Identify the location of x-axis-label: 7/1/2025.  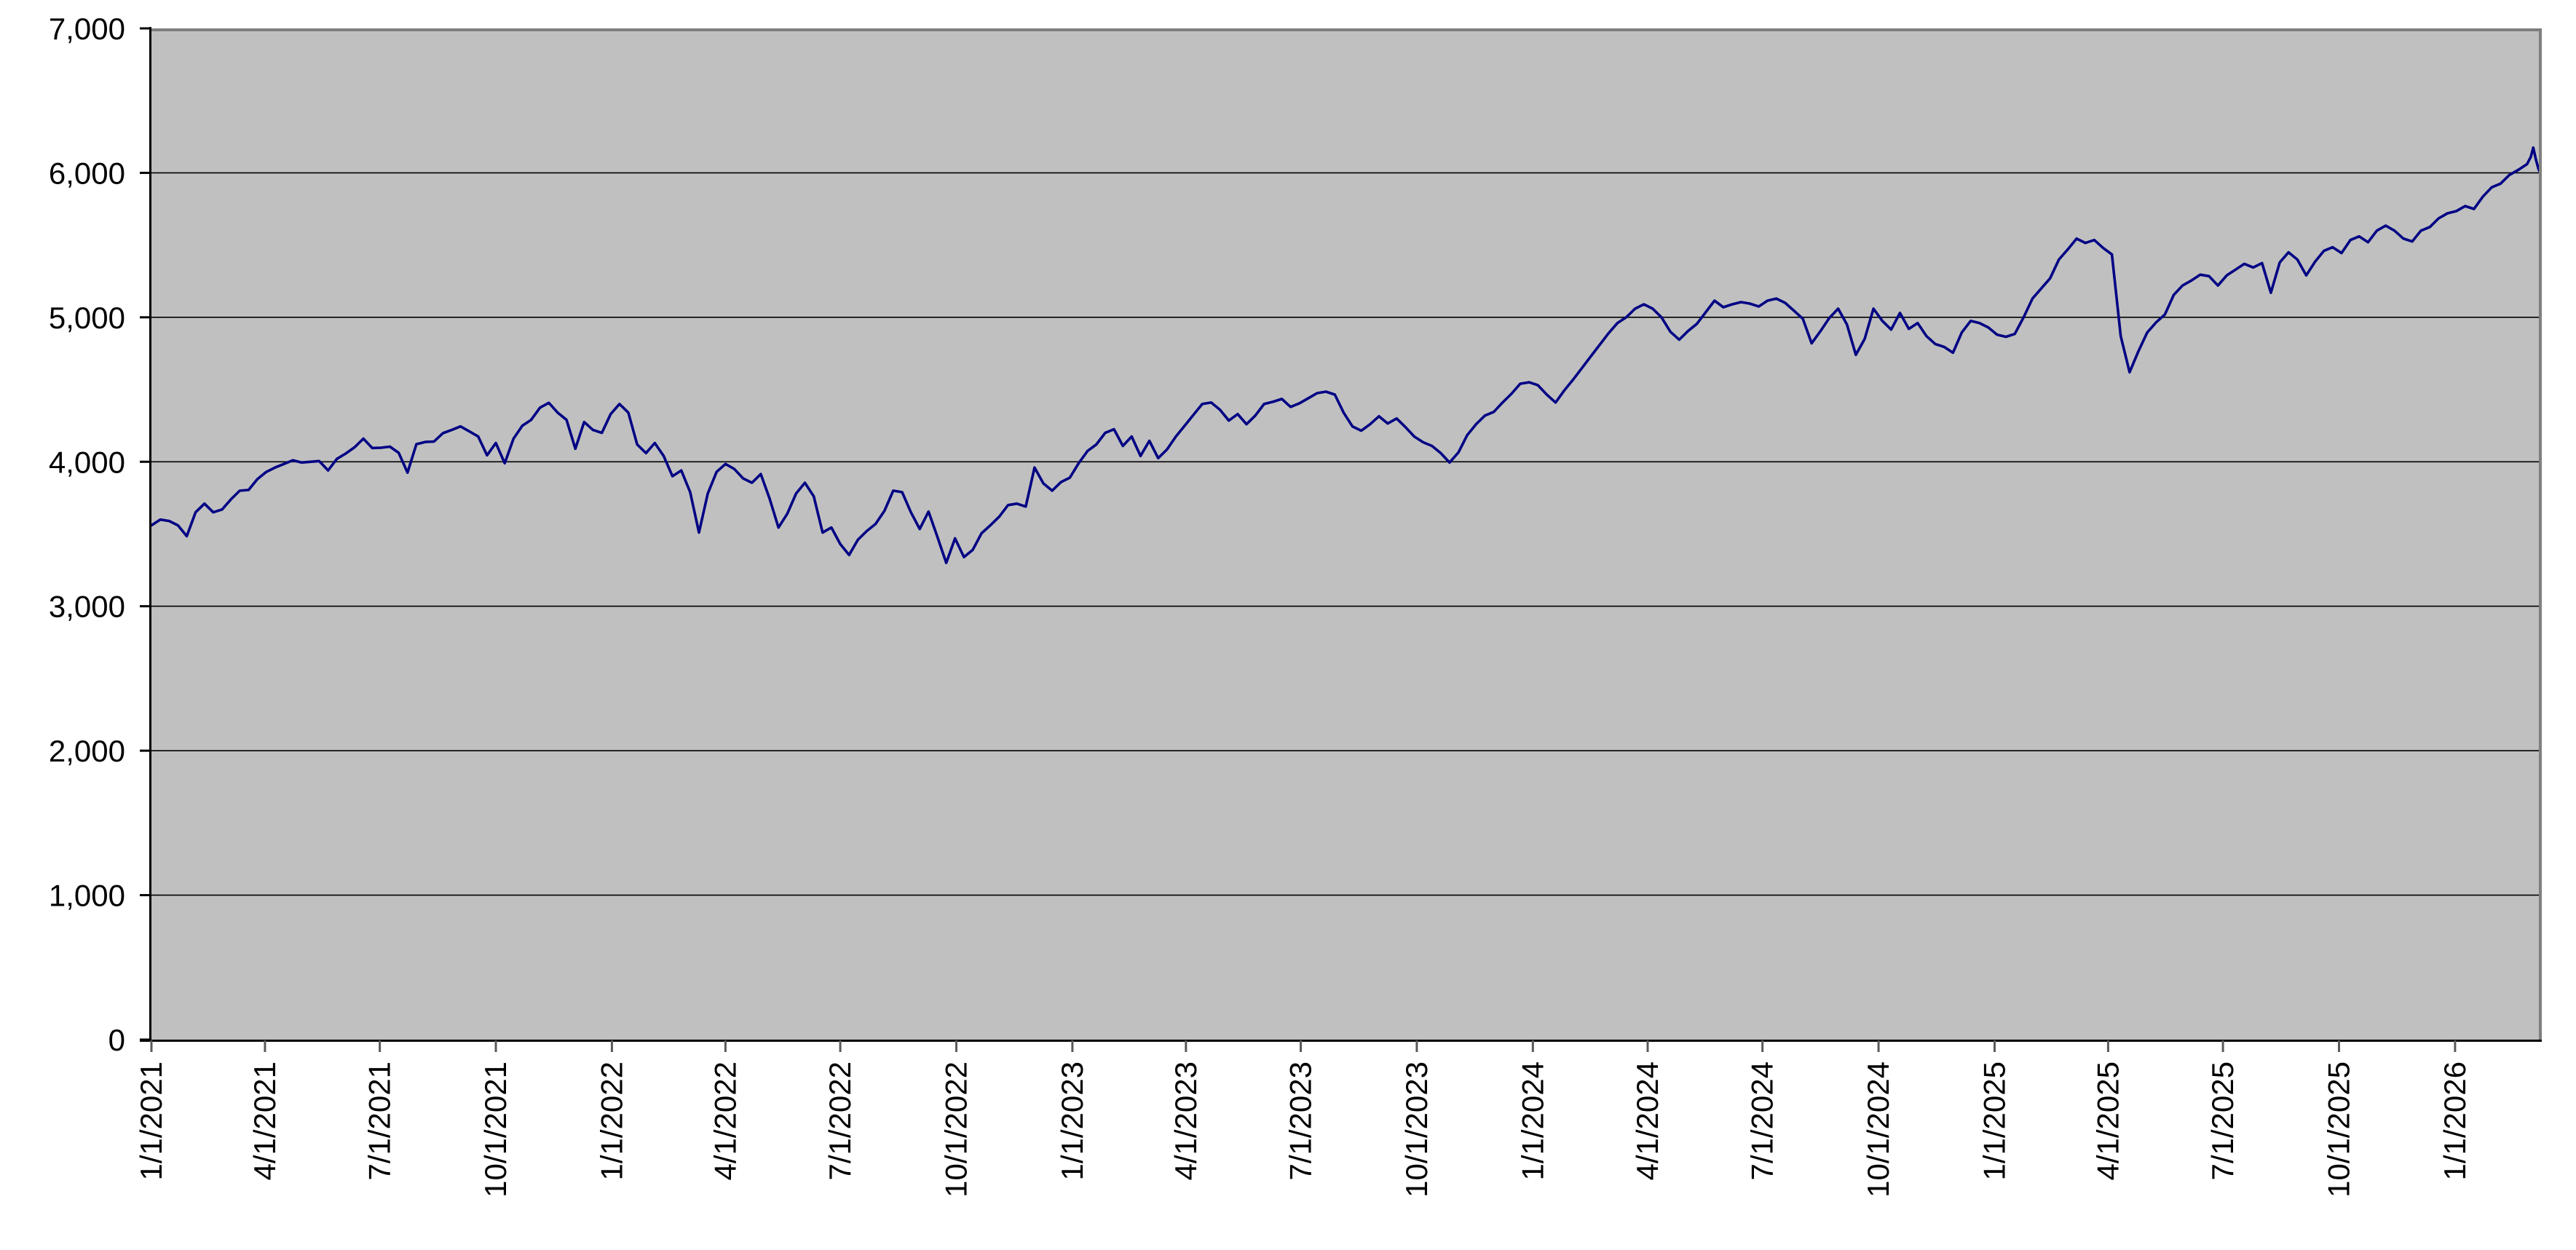
(2223, 1121).